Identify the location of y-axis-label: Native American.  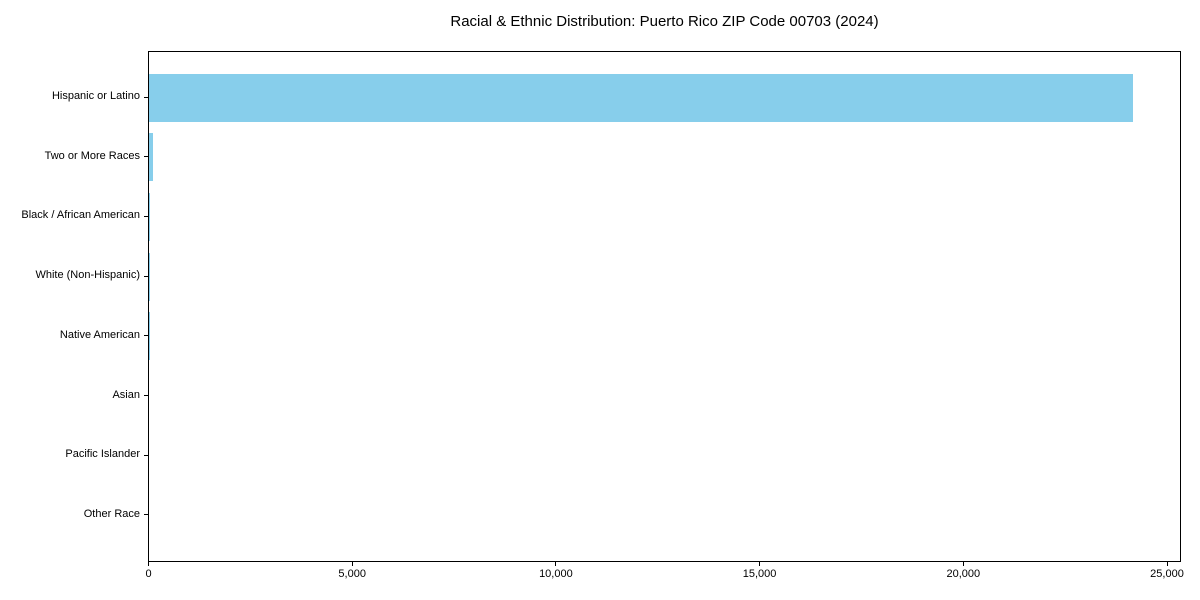
(99, 334).